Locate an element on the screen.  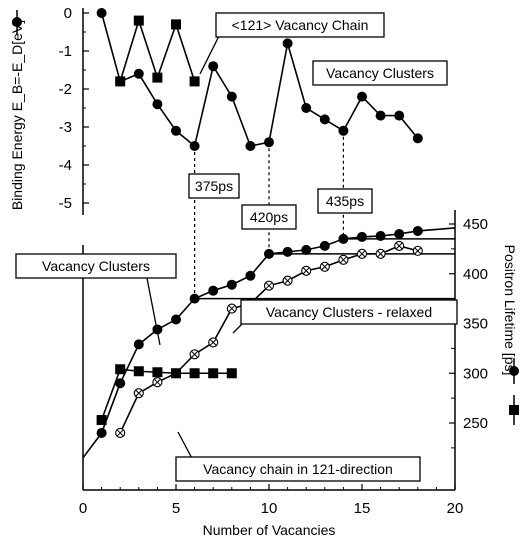
top-y-tick-label: -3 is located at coordinates (65, 127).